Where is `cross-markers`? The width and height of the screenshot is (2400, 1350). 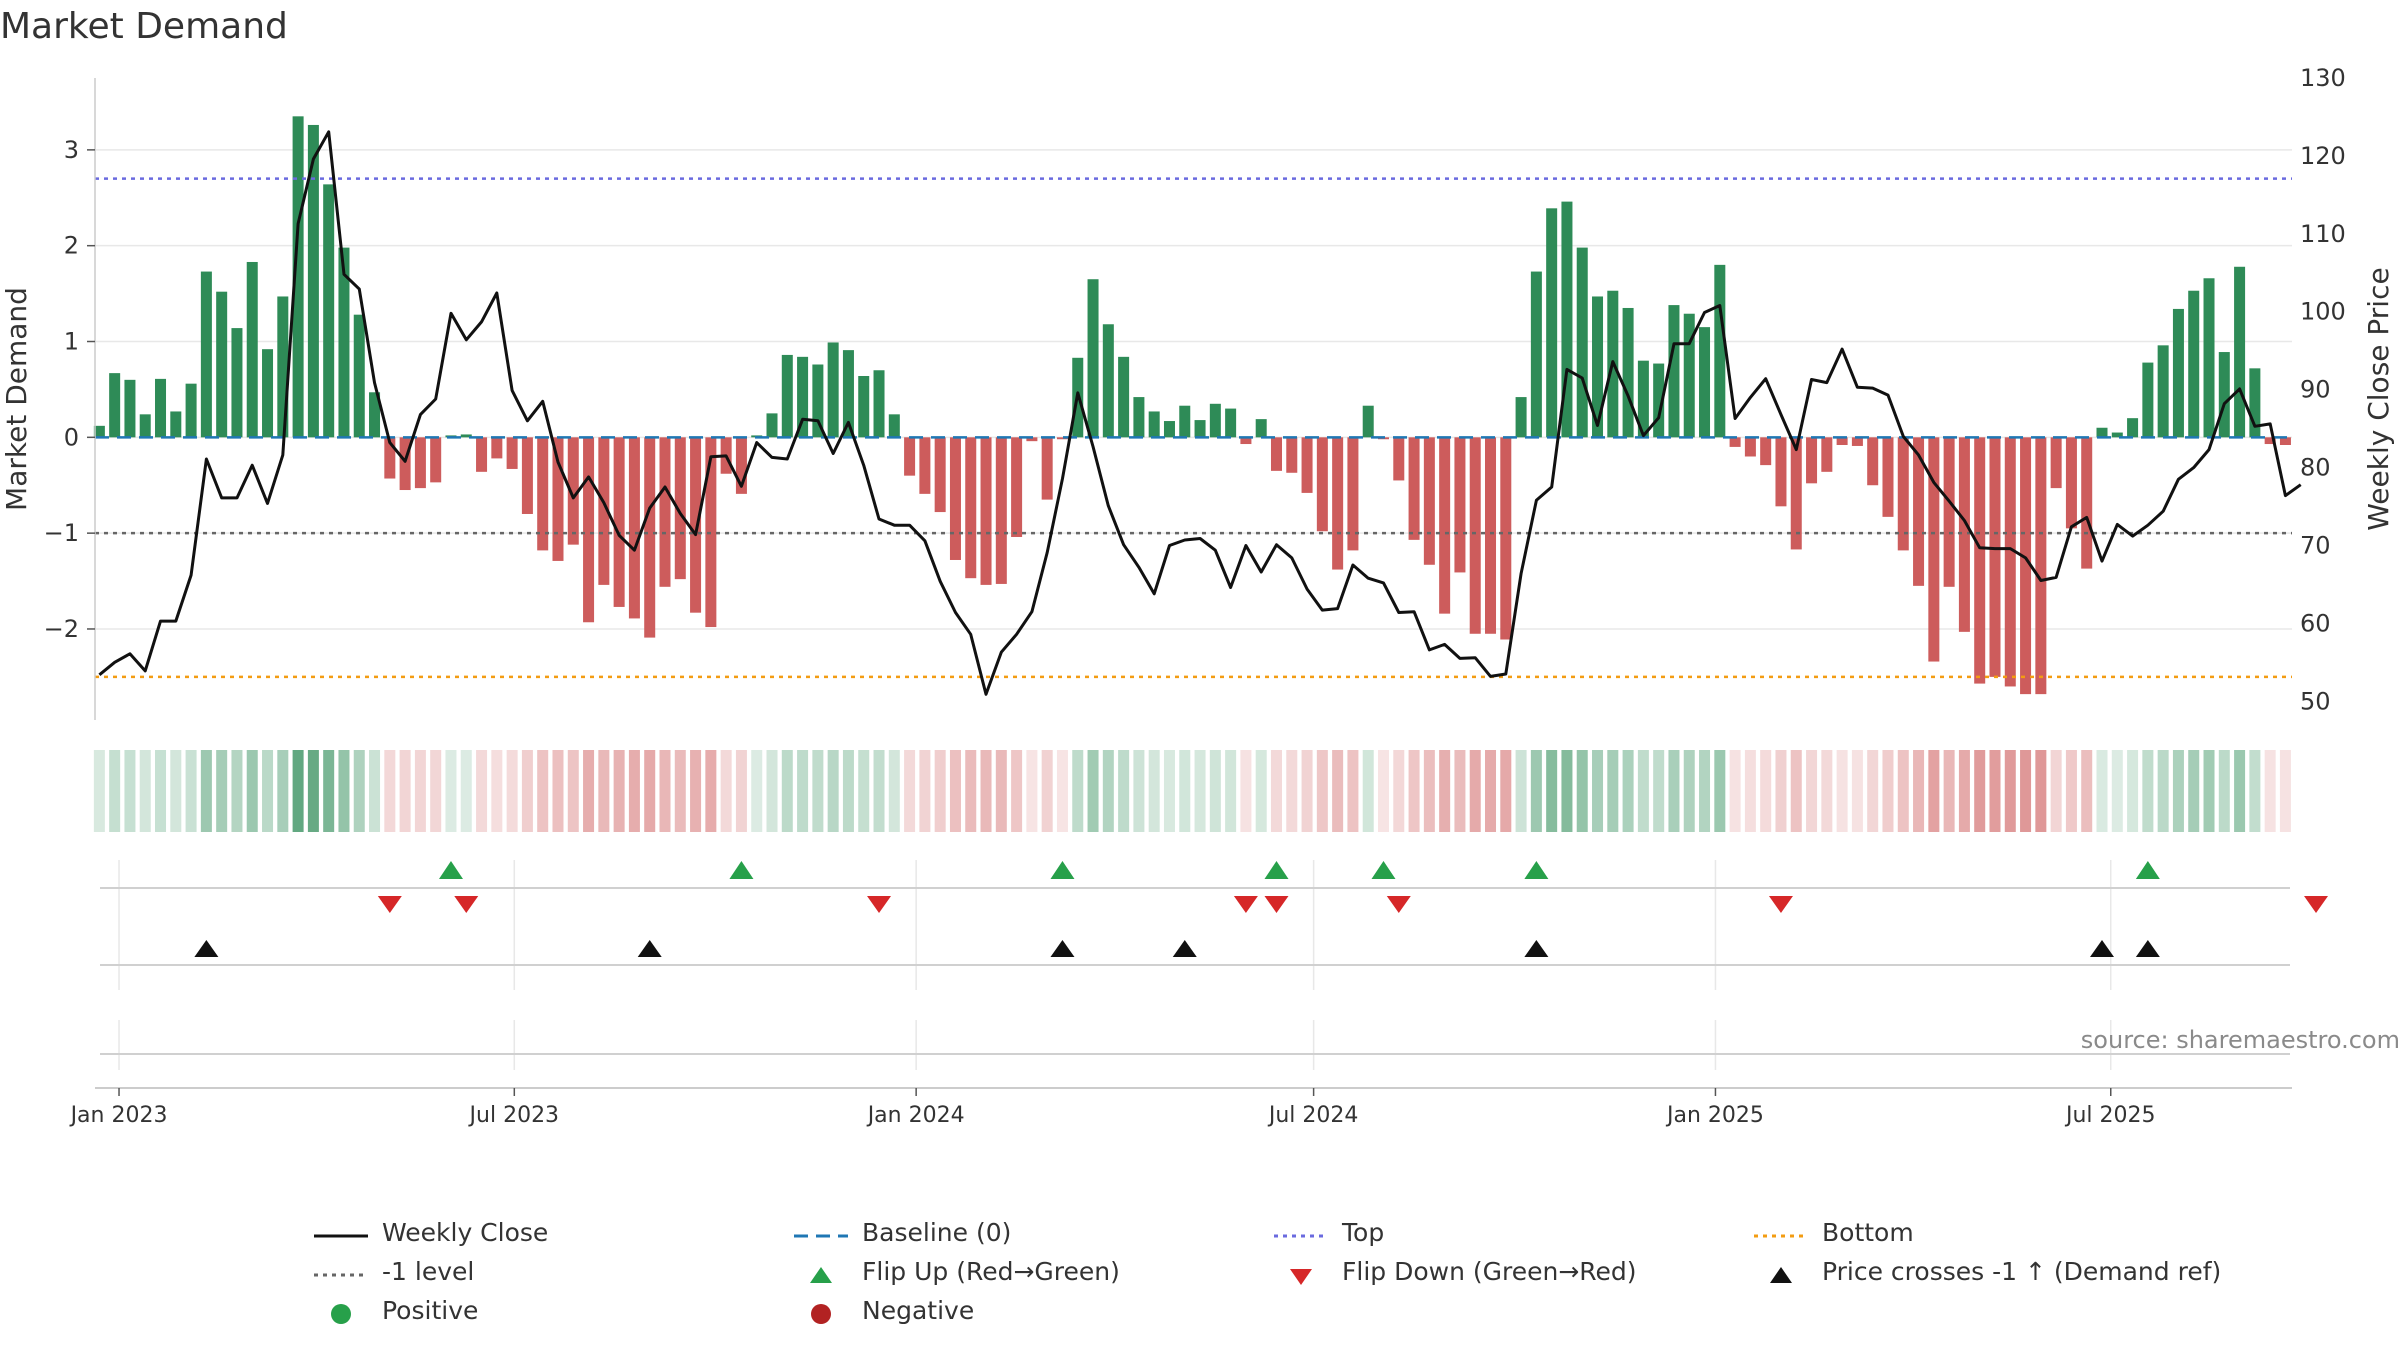
cross-markers is located at coordinates (1195, 997).